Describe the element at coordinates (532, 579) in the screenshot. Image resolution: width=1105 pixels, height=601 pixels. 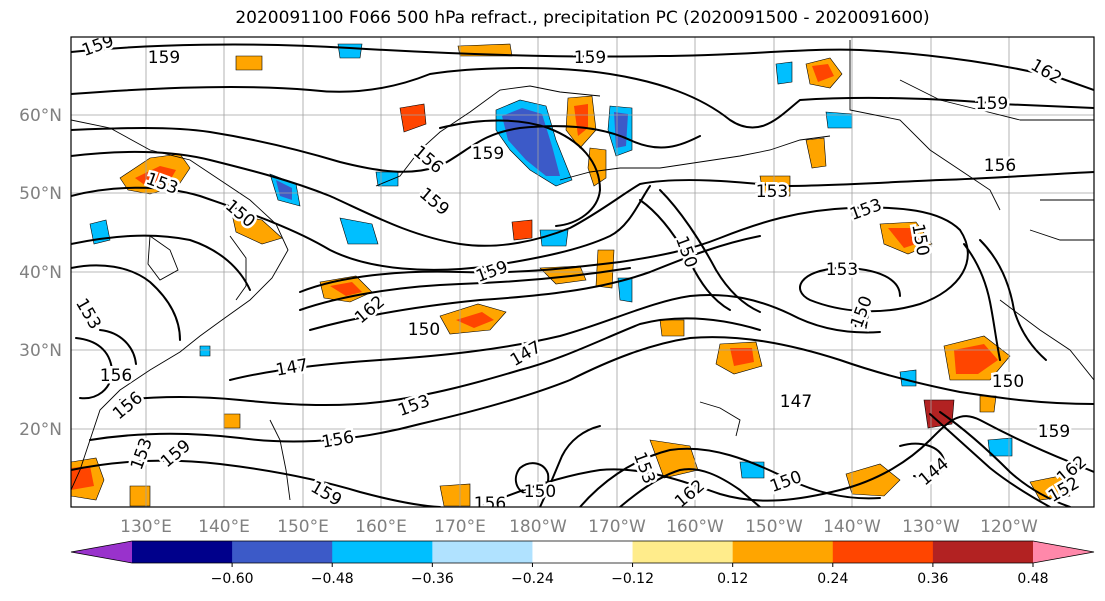
I see `colorbar-tick-label: −0.24` at that location.